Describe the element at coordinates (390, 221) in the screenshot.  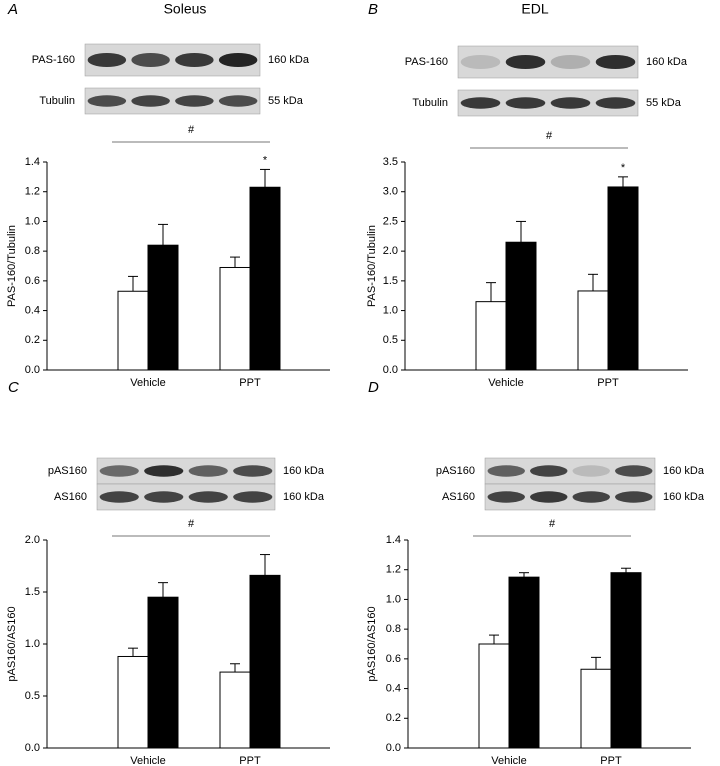
I see `y-tick-label: 2.5` at that location.